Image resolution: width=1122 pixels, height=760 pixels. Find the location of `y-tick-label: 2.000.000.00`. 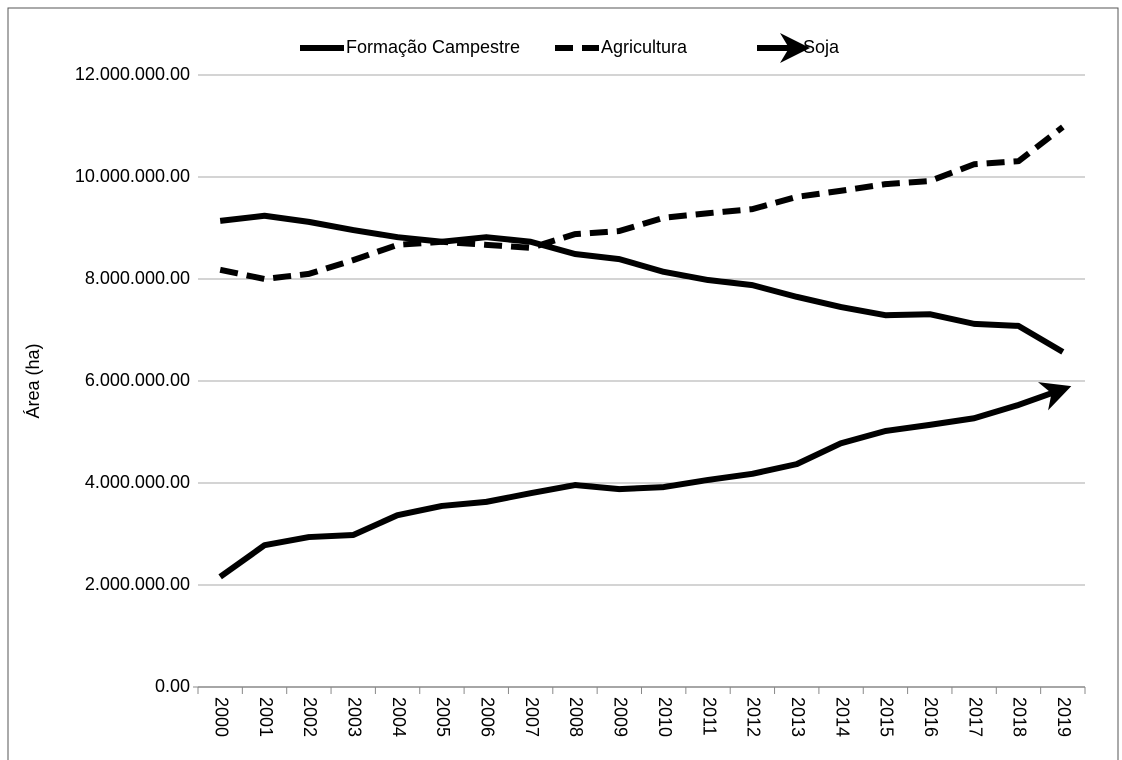

y-tick-label: 2.000.000.00 is located at coordinates (137, 584).